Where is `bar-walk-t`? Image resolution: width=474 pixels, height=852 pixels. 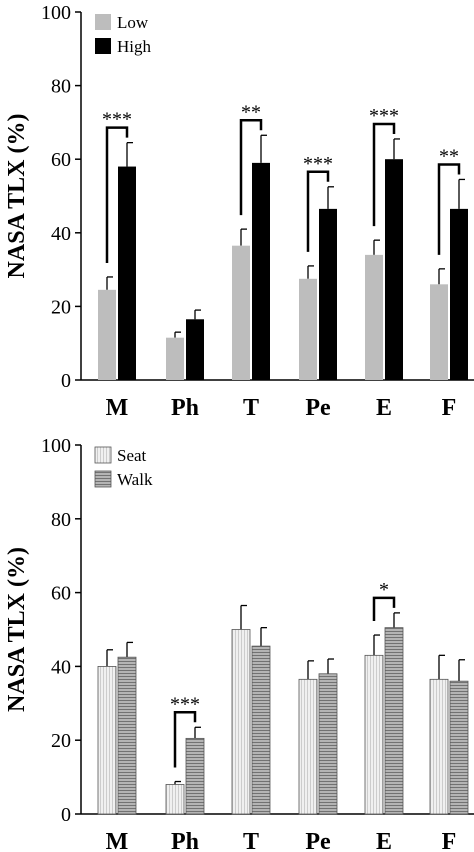
bar-walk-t is located at coordinates (261, 730).